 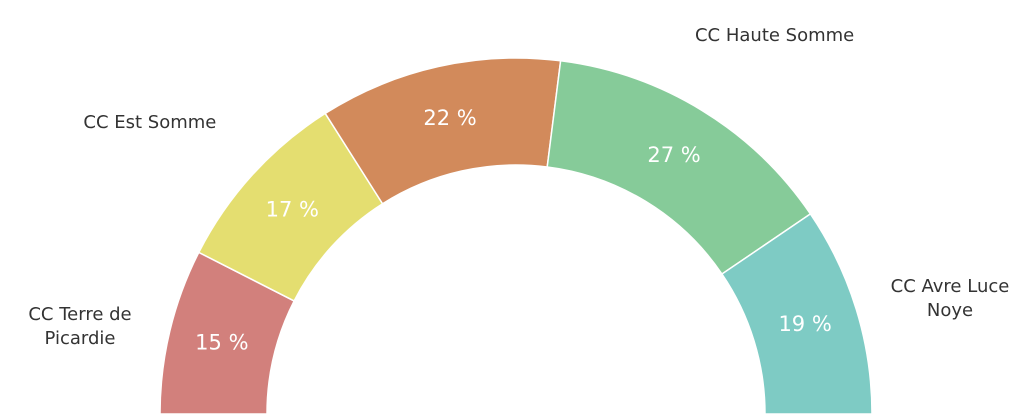 What do you see at coordinates (449, 118) in the screenshot?
I see `value-label: 22 %` at bounding box center [449, 118].